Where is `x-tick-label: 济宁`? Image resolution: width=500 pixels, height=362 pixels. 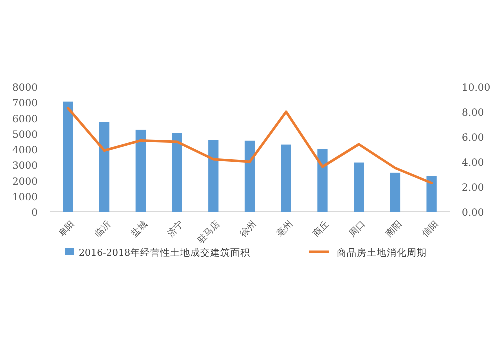 x-tick-label: 济宁 is located at coordinates (176, 229).